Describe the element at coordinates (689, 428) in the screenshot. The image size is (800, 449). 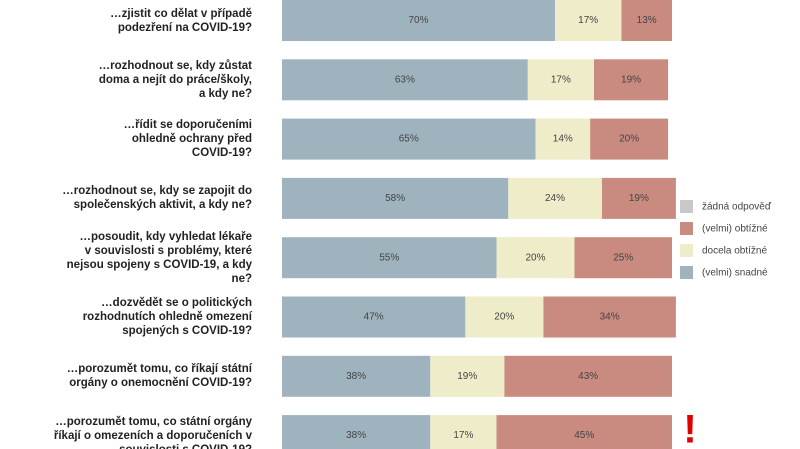
I see `annotation: !` at that location.